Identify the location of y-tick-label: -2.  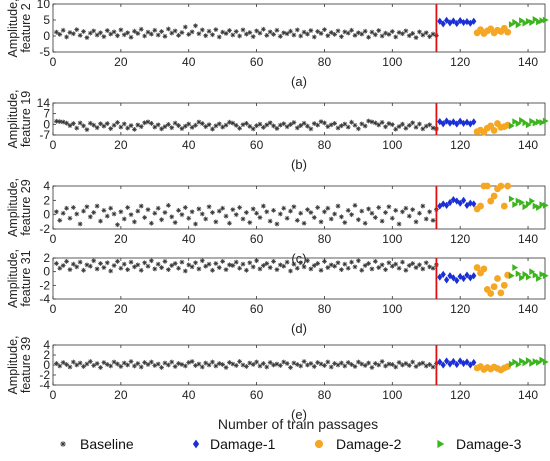
(44, 285).